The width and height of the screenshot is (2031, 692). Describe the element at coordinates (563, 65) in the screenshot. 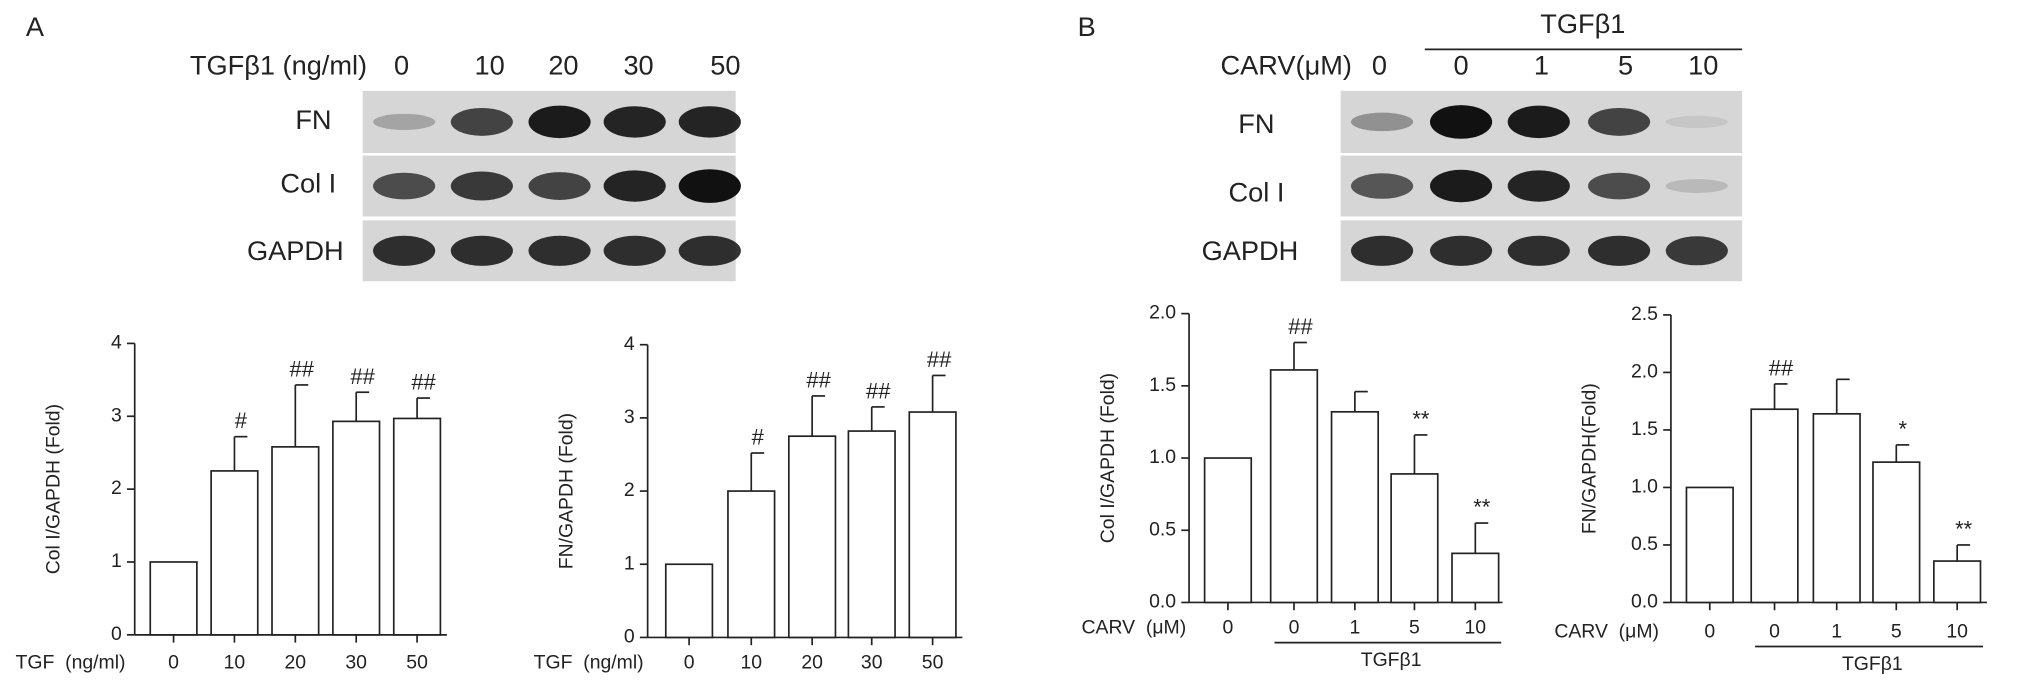

I see `lane-label: 20` at that location.